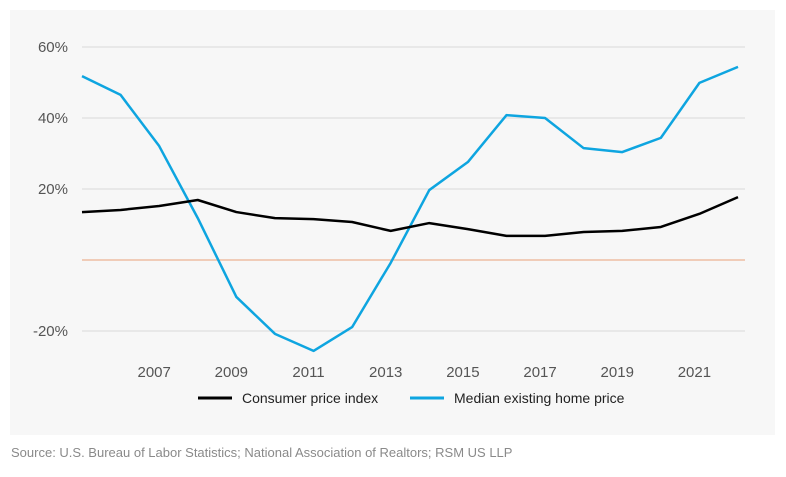 The width and height of the screenshot is (786, 477). What do you see at coordinates (53, 47) in the screenshot?
I see `y-tick-label: 60%` at bounding box center [53, 47].